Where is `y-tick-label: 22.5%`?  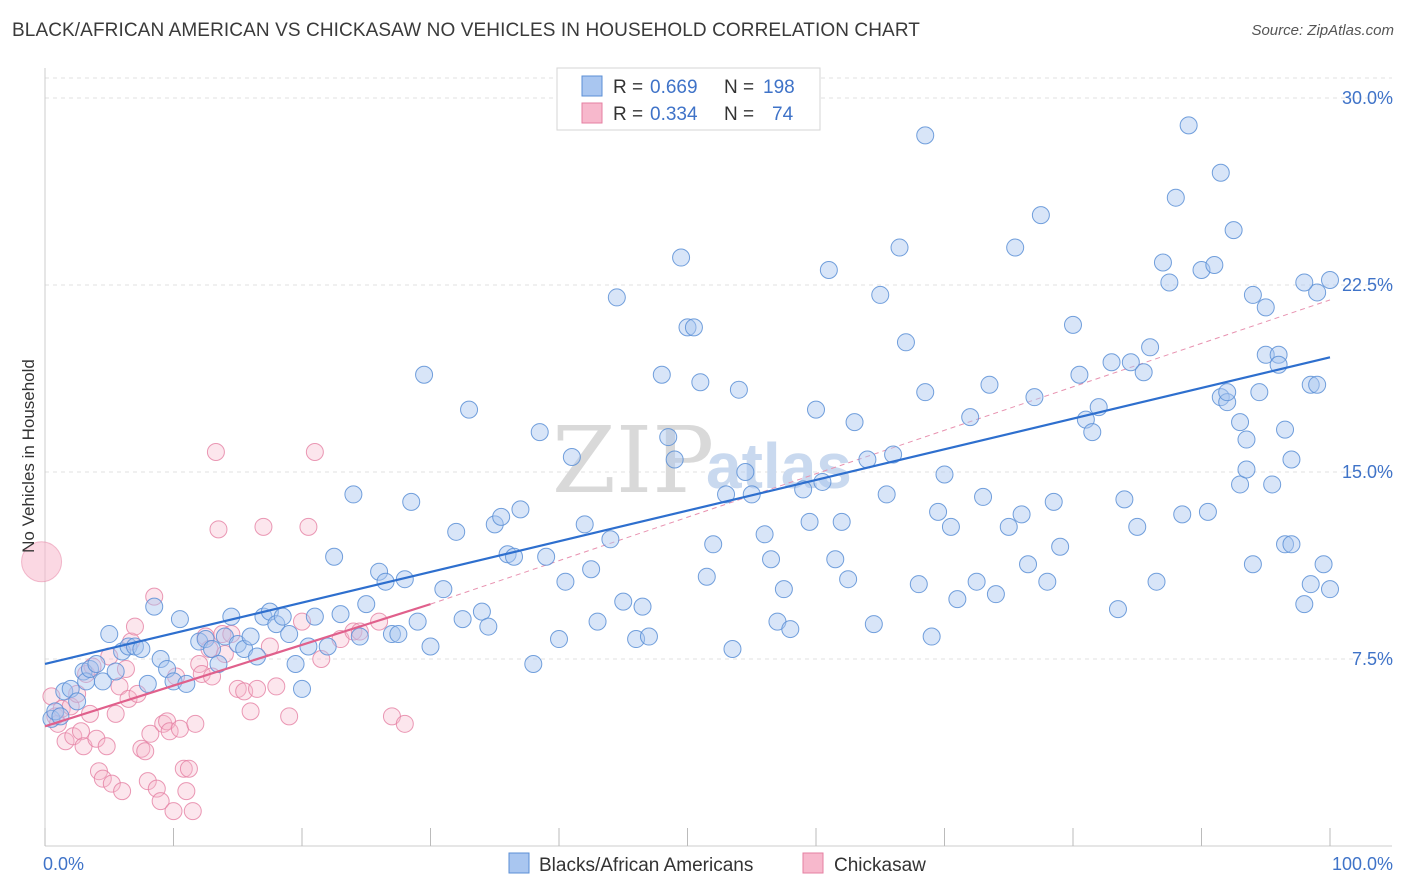
y-tick-label: 22.5% is located at coordinates (1367, 285).